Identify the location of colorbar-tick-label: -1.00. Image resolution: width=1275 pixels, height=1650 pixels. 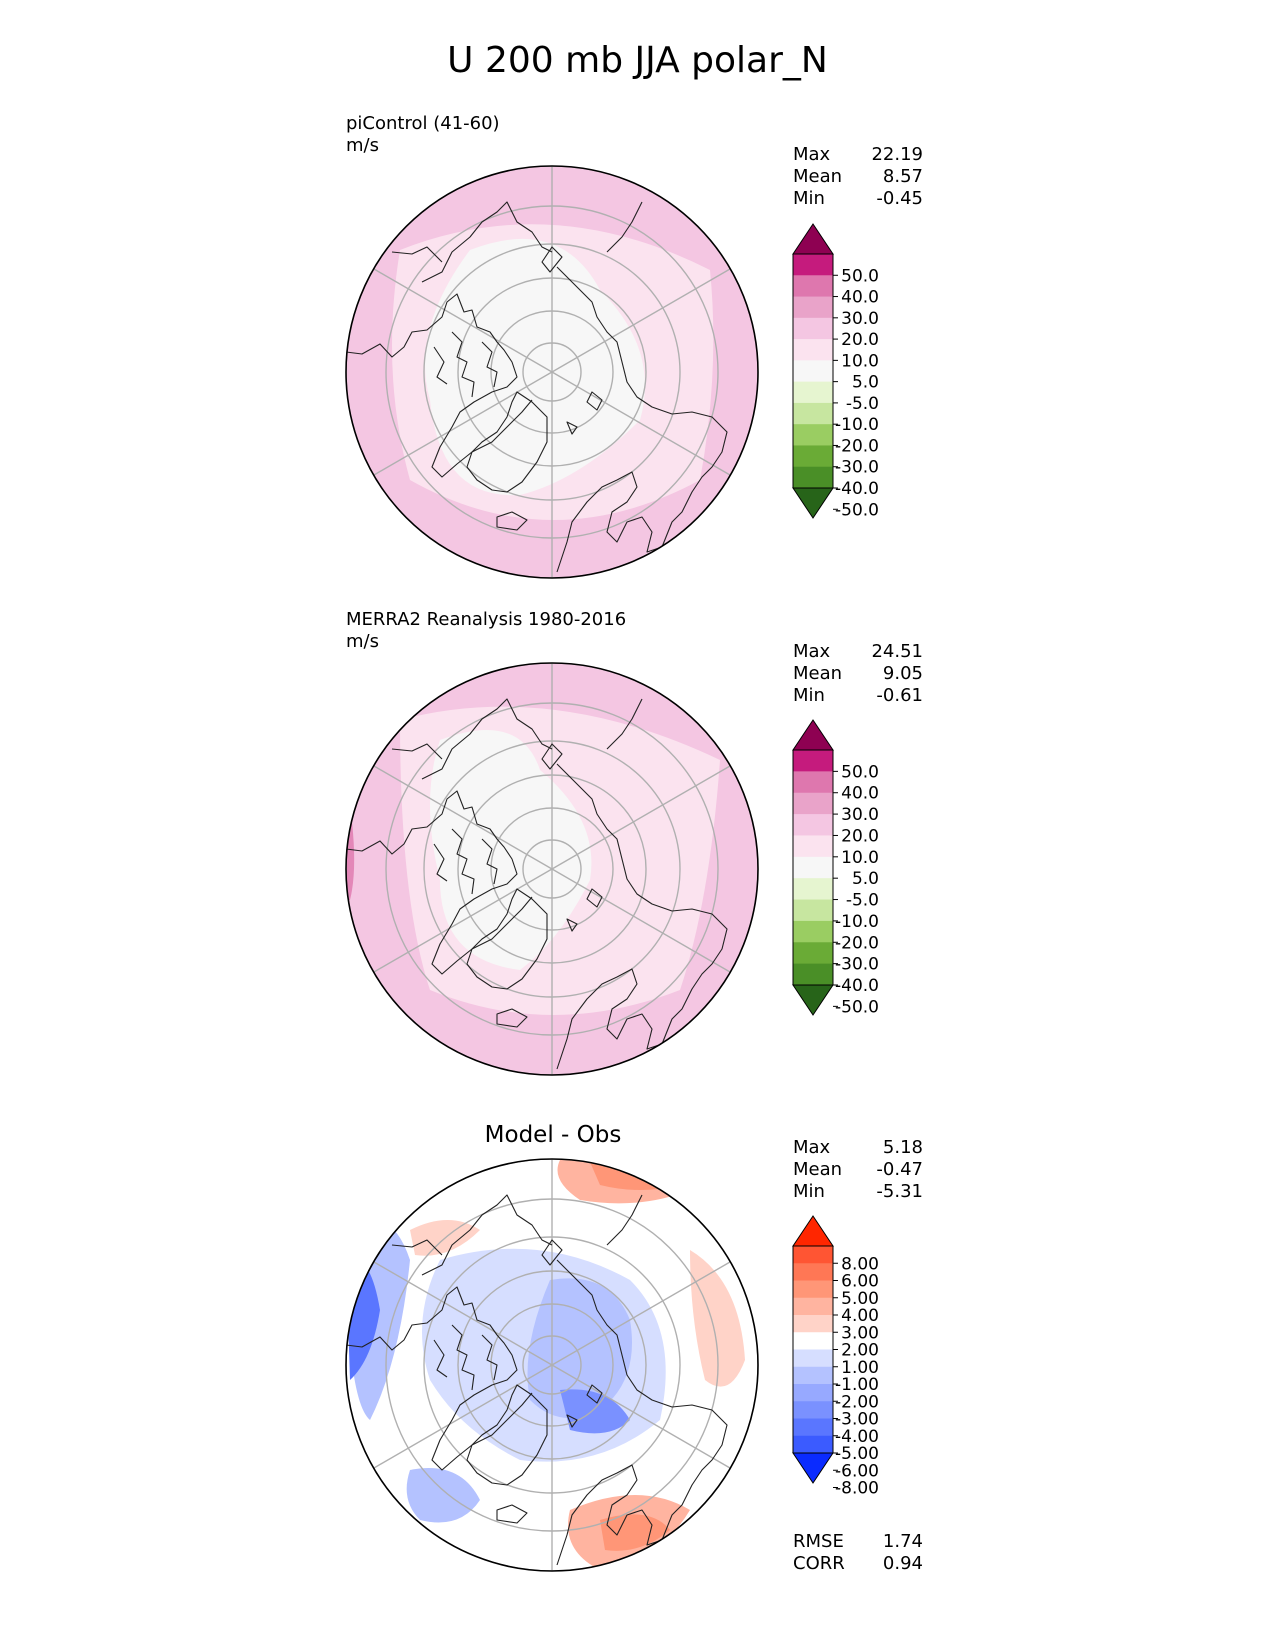
(857, 1385).